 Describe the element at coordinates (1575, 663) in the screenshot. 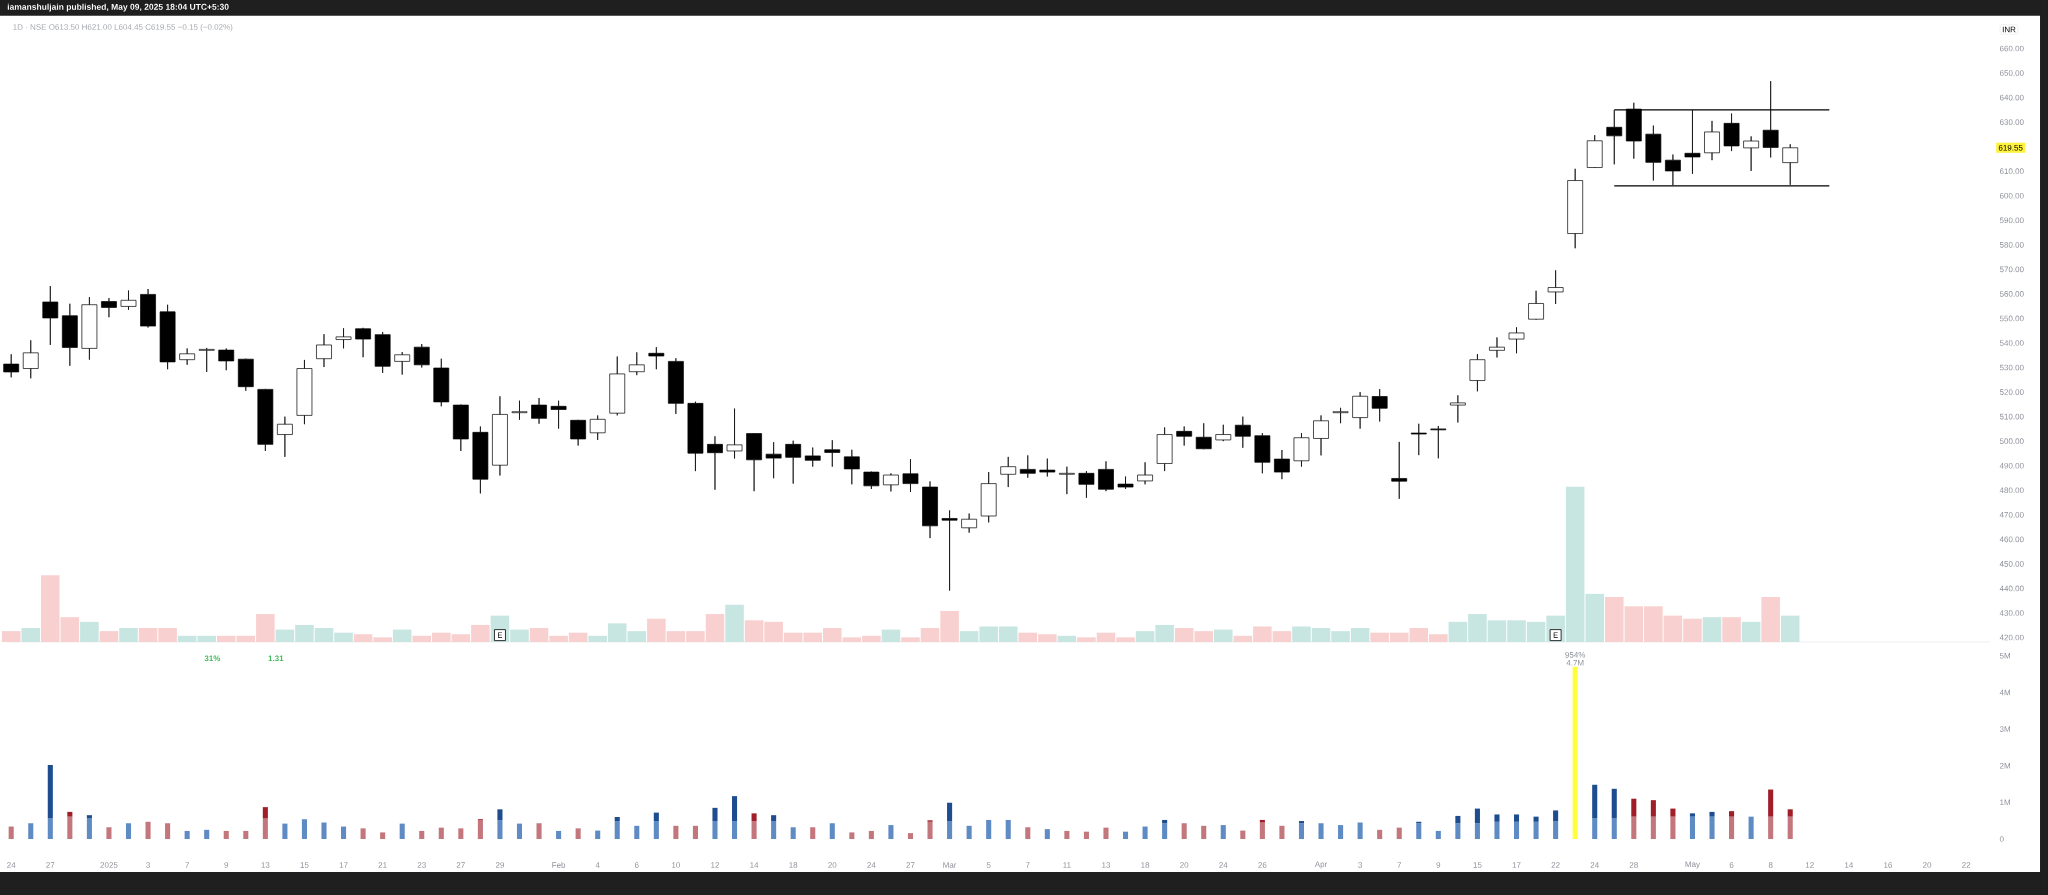

I see `data-label: 4.7M` at that location.